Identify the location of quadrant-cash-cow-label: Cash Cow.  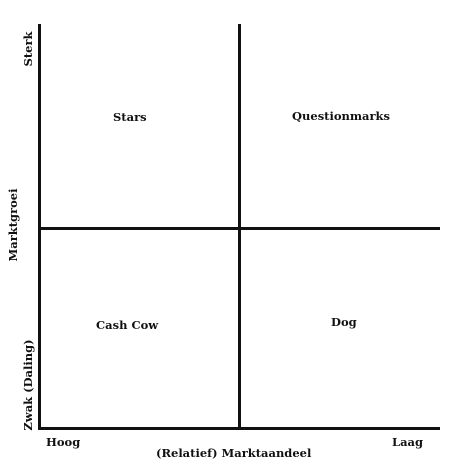
(127, 325).